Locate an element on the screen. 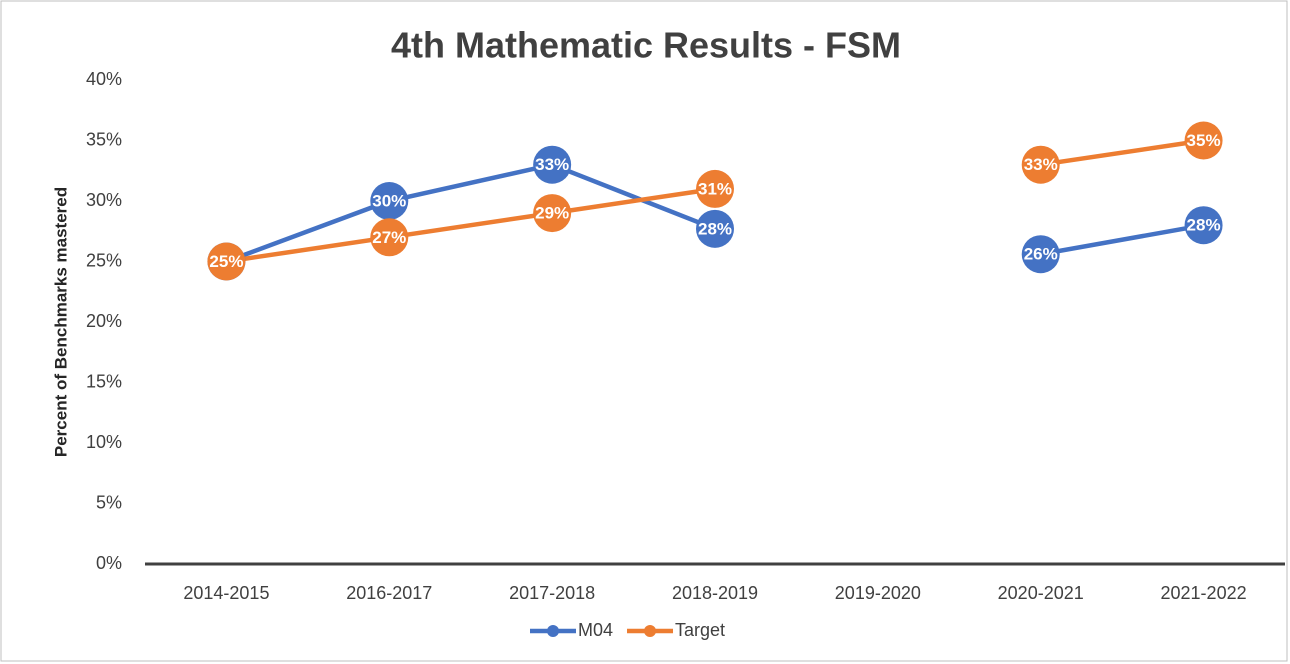 The width and height of the screenshot is (1290, 664). data-label: 31% is located at coordinates (715, 188).